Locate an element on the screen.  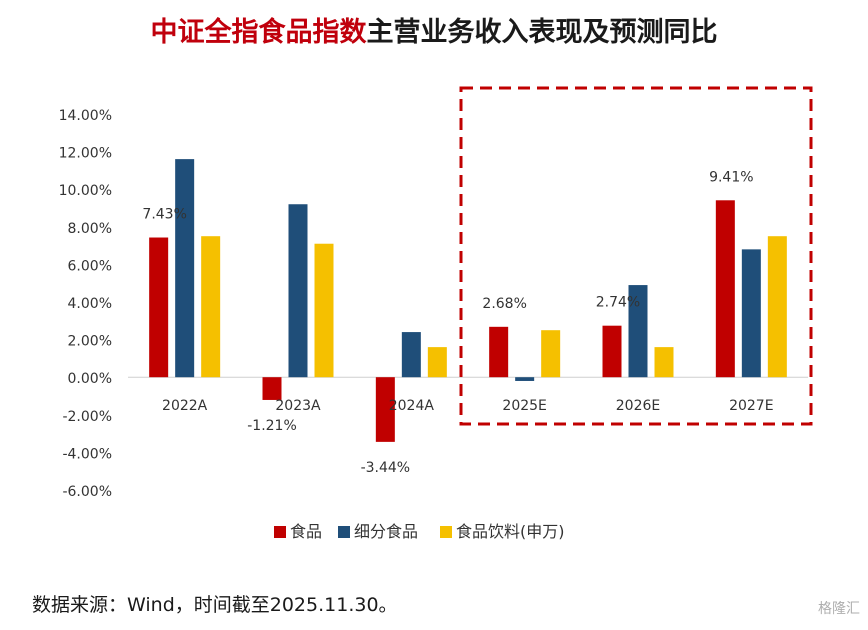
data-label: 2.74% is located at coordinates (618, 303).